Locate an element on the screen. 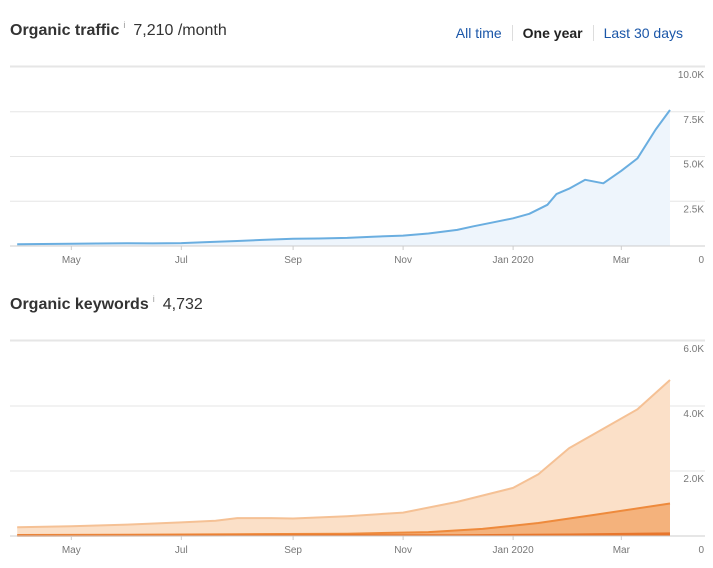  y-tick-label: 2.5K is located at coordinates (693, 209).